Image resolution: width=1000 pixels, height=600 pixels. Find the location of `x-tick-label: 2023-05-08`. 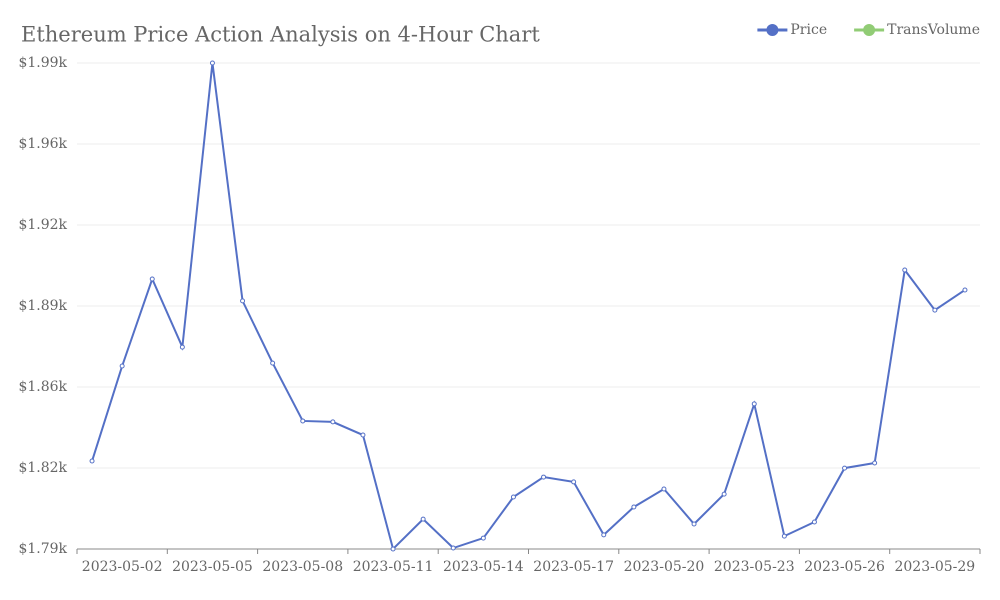

x-tick-label: 2023-05-08 is located at coordinates (302, 567).